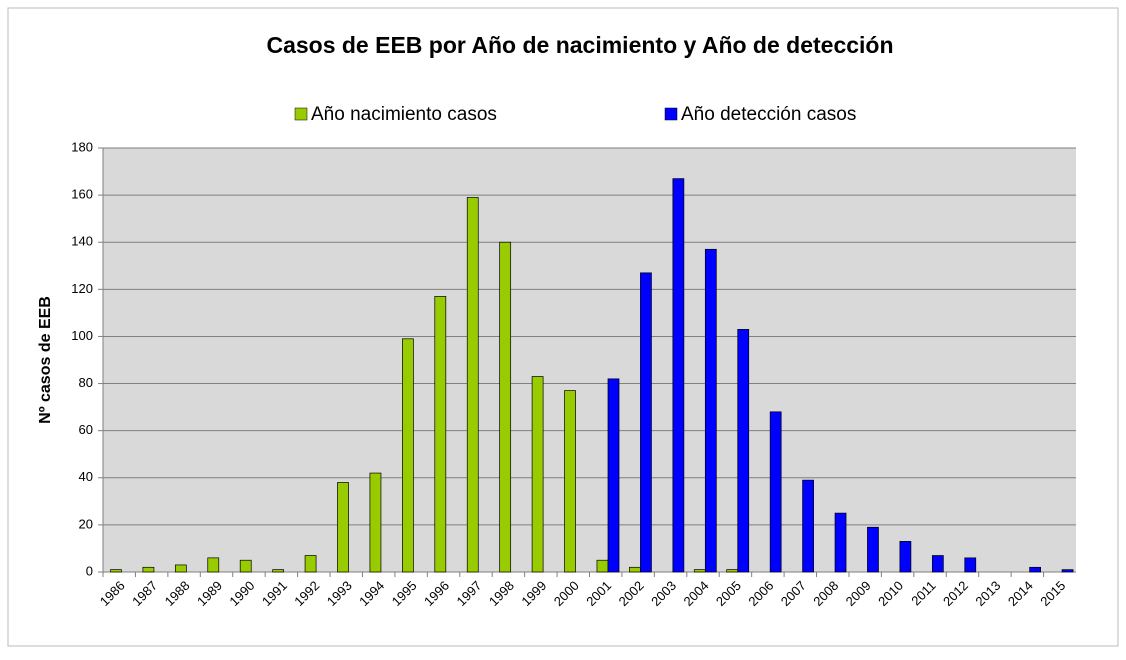  Describe the element at coordinates (86, 429) in the screenshot. I see `y-tick-label: 60` at that location.